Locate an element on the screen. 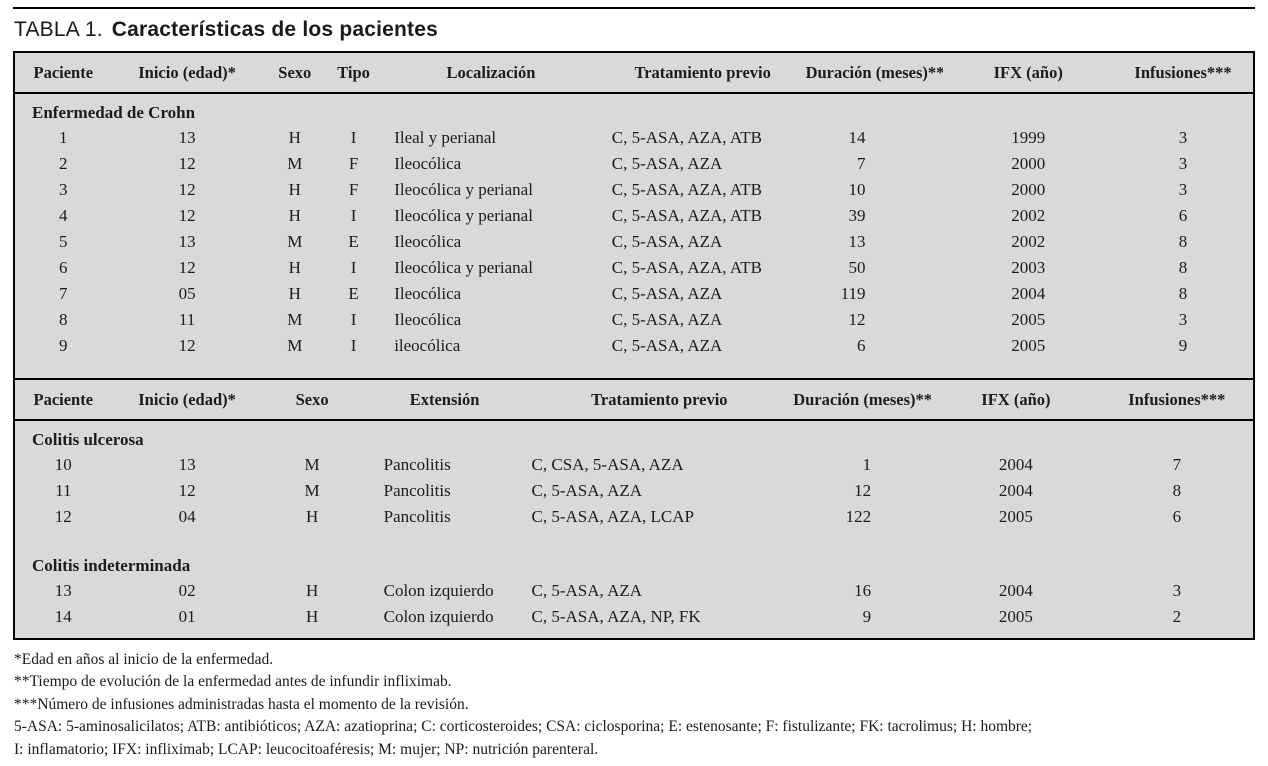 Image resolution: width=1268 pixels, height=766 pixels. col-header-localizacion: Localización is located at coordinates (491, 72).